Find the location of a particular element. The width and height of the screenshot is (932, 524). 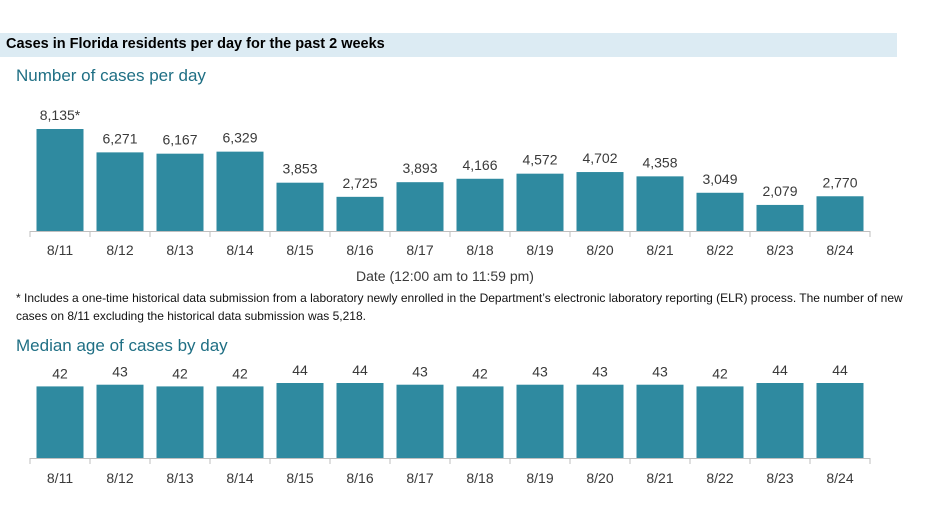

cases-data-label: 4,166 is located at coordinates (479, 165).